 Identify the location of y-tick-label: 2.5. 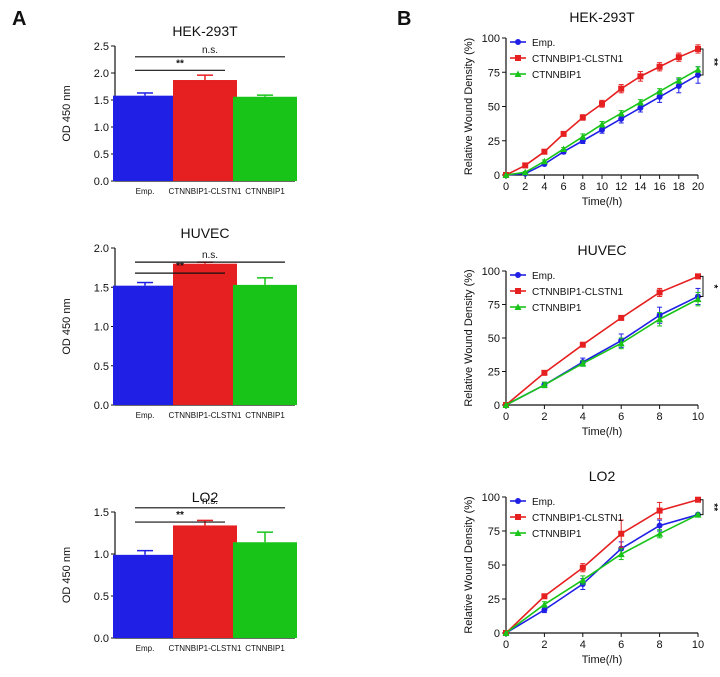
(101, 47).